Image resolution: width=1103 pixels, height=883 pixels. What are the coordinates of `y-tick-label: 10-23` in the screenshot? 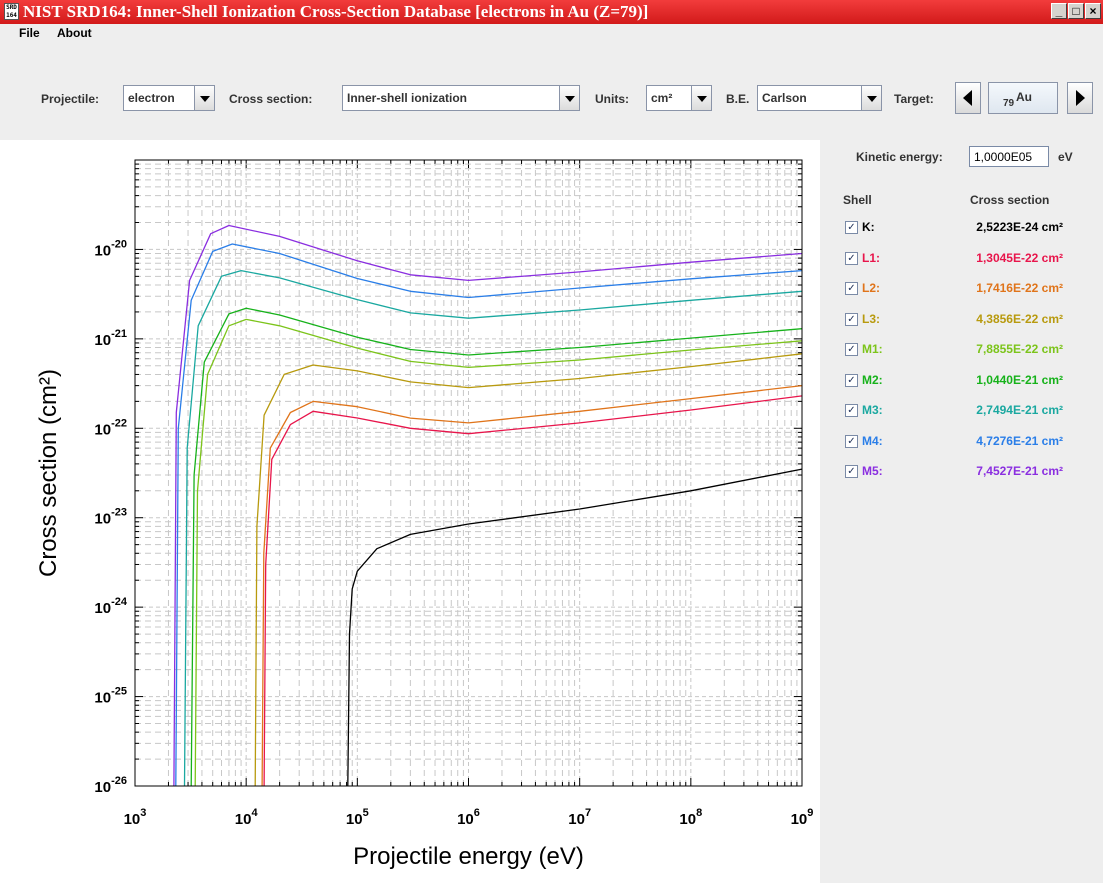 It's located at (110, 517).